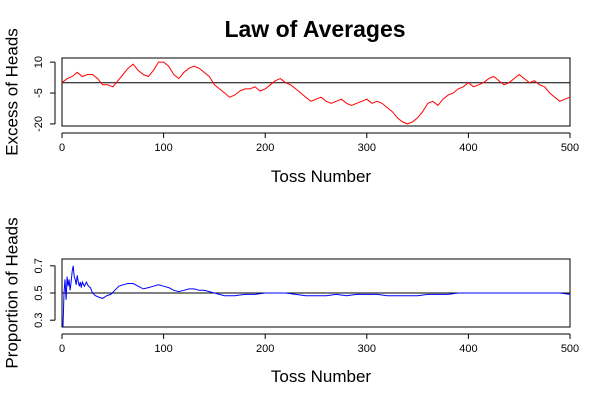  Describe the element at coordinates (314, 29) in the screenshot. I see `chart-title: Law of Averages` at that location.